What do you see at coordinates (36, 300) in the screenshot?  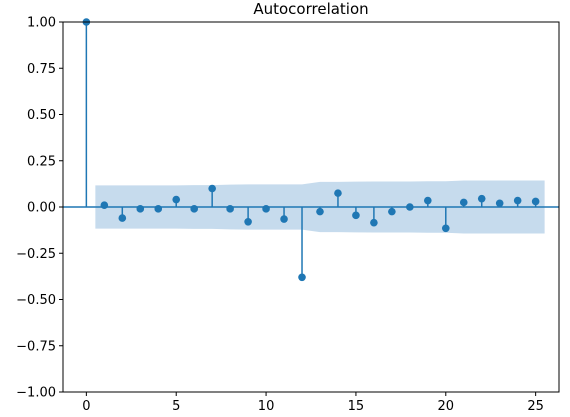 I see `y-tick-label: −0.50` at bounding box center [36, 300].